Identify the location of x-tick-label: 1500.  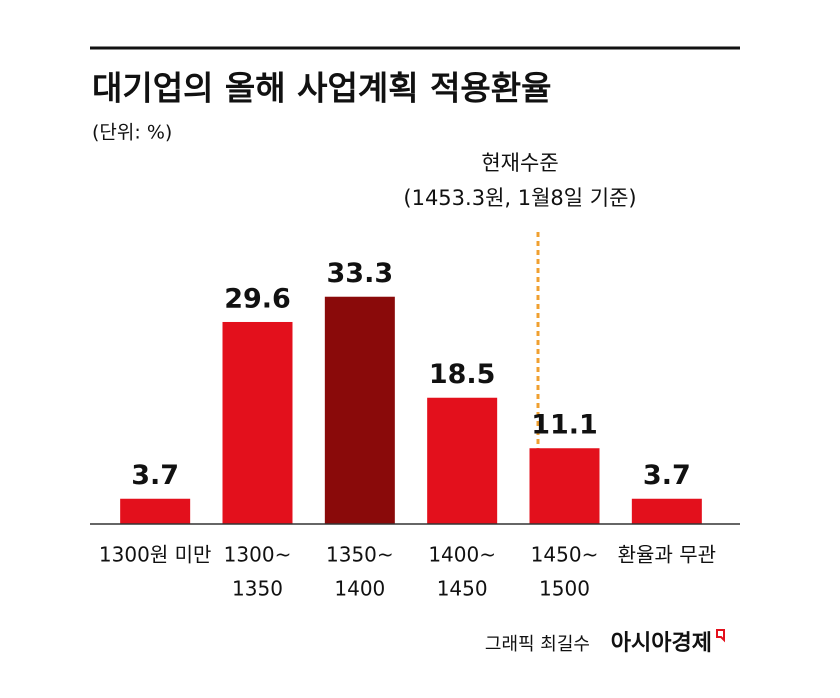
(564, 589).